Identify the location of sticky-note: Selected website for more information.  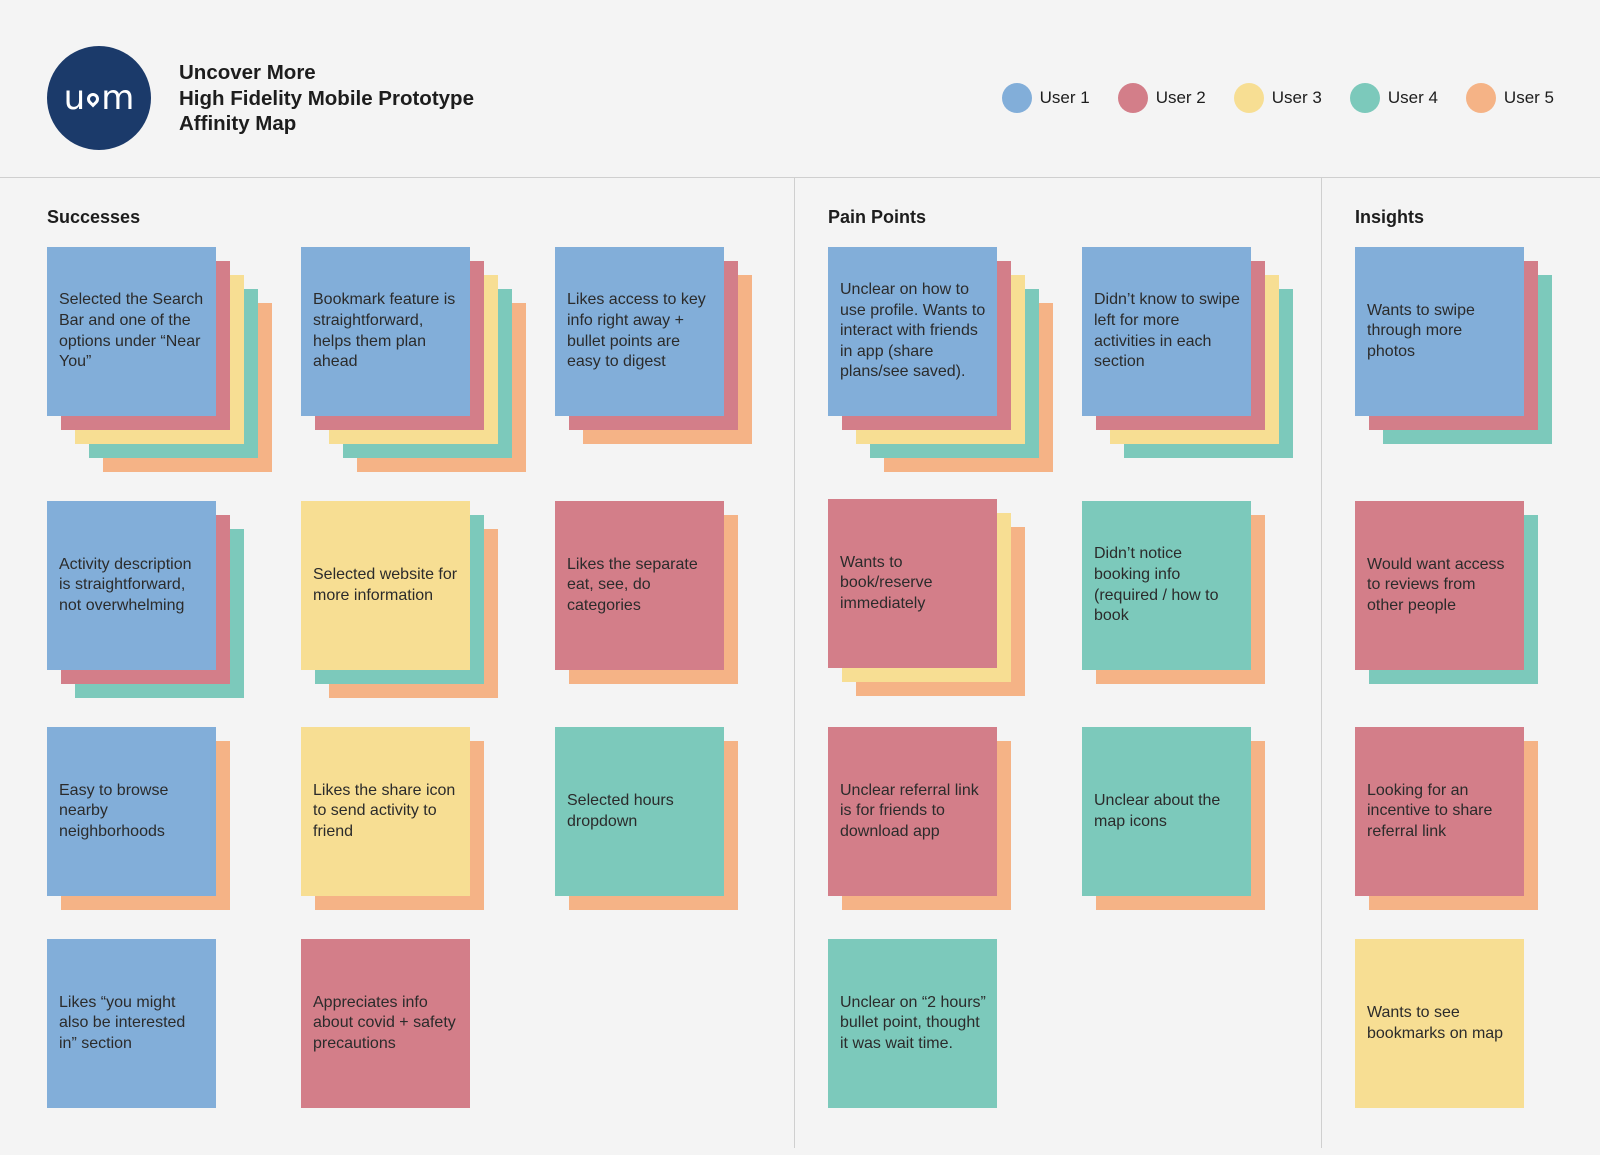
(385, 585).